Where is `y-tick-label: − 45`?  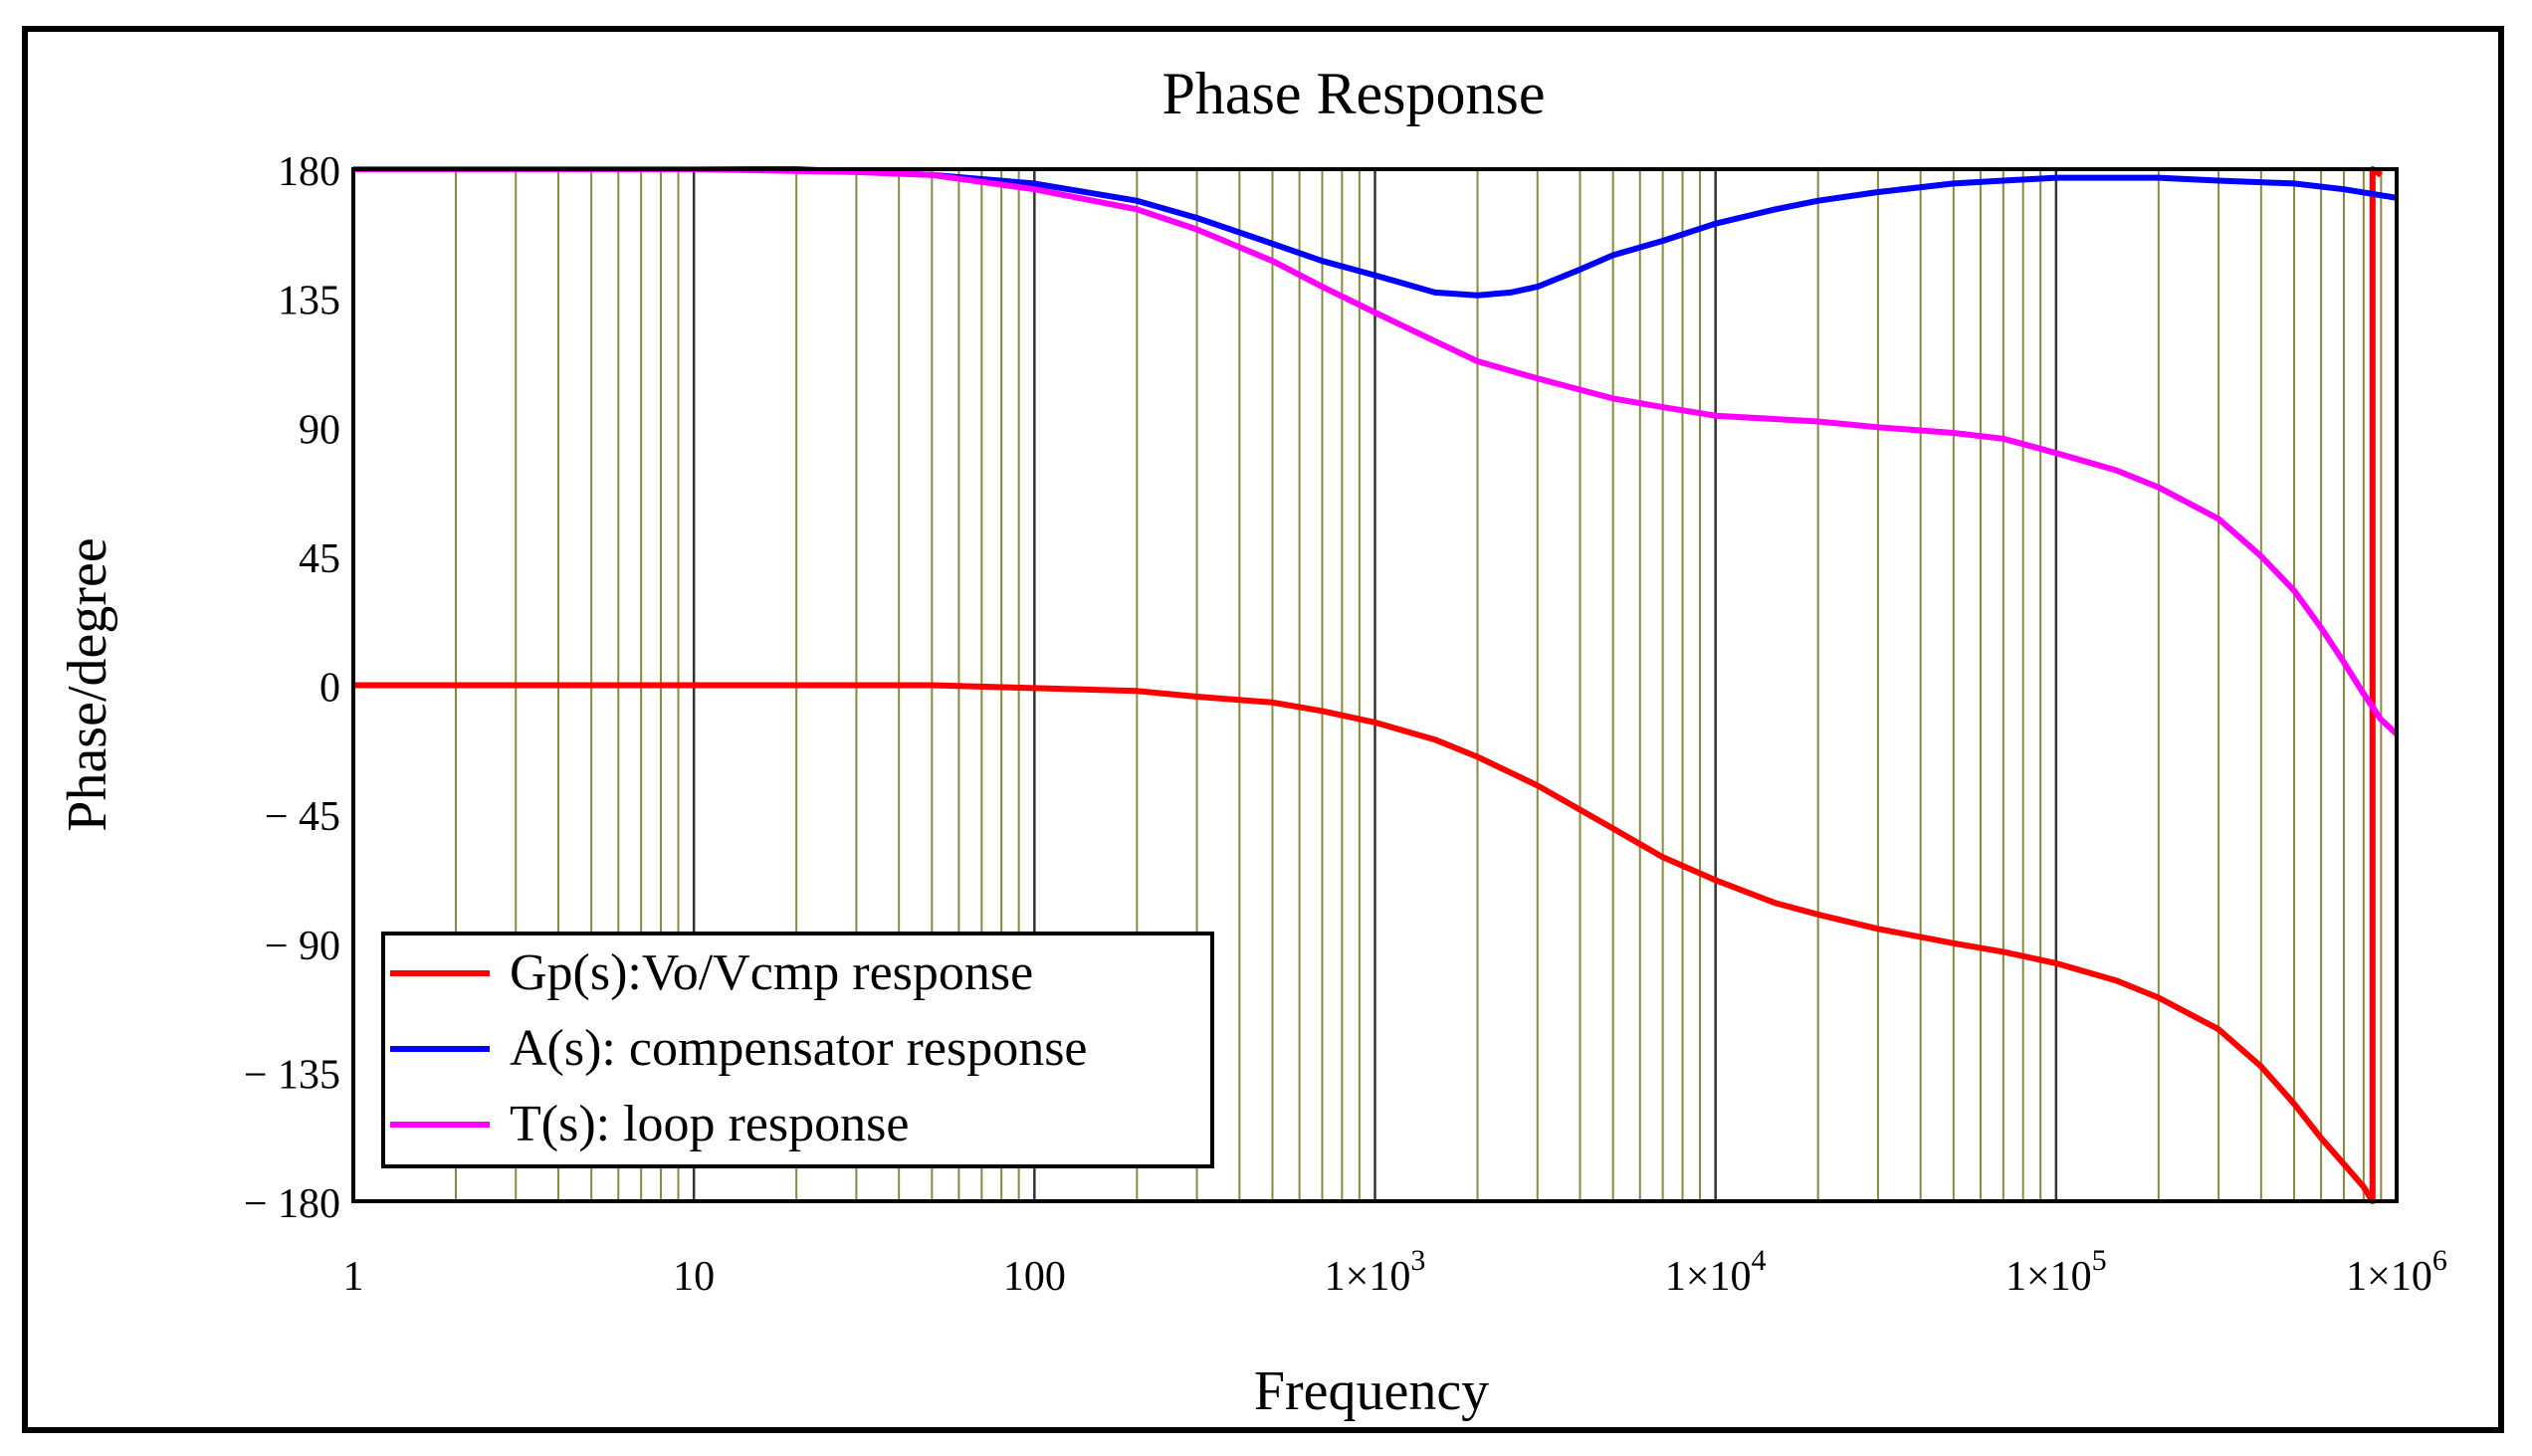 y-tick-label: − 45 is located at coordinates (302, 817).